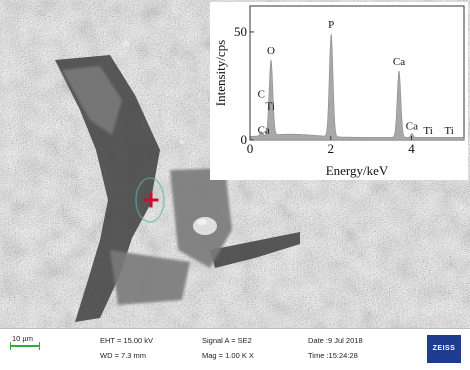 The height and width of the screenshot is (370, 470). What do you see at coordinates (123, 355) in the screenshot?
I see `wd-value: WD = 7.3 mm` at bounding box center [123, 355].